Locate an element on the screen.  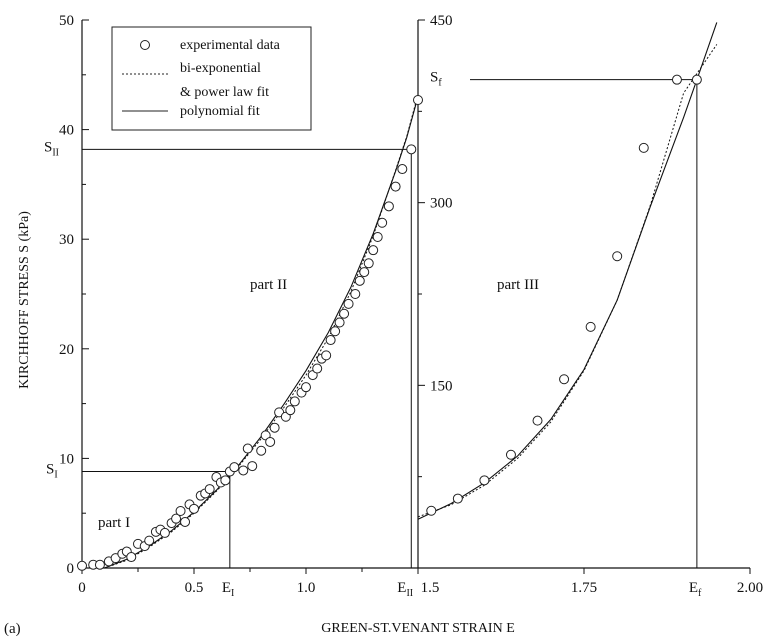
label-ef: Ef is located at coordinates (695, 589).